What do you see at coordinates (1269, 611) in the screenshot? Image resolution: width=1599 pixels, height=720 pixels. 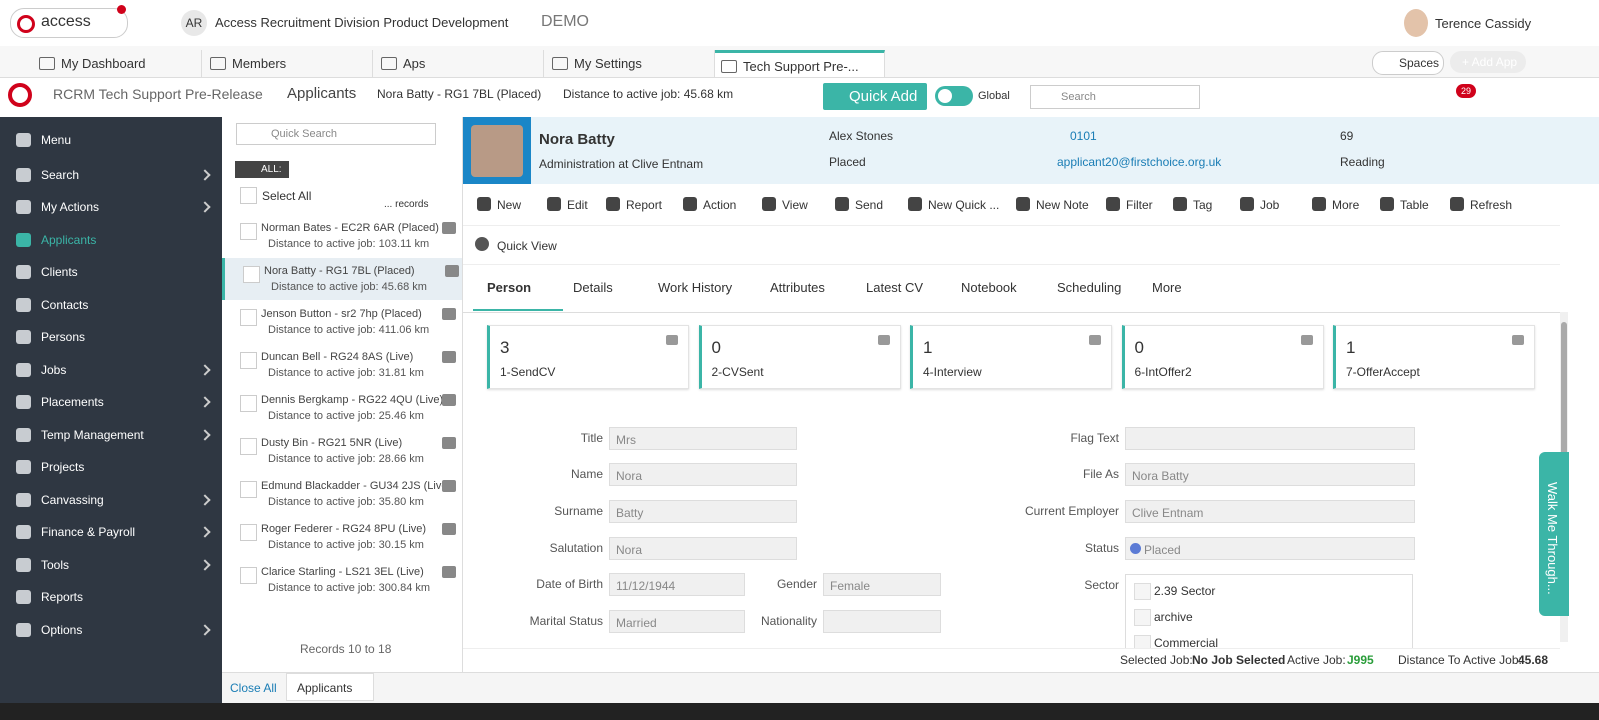 I see `sector-list: 2.39 Sector archive Commercial` at bounding box center [1269, 611].